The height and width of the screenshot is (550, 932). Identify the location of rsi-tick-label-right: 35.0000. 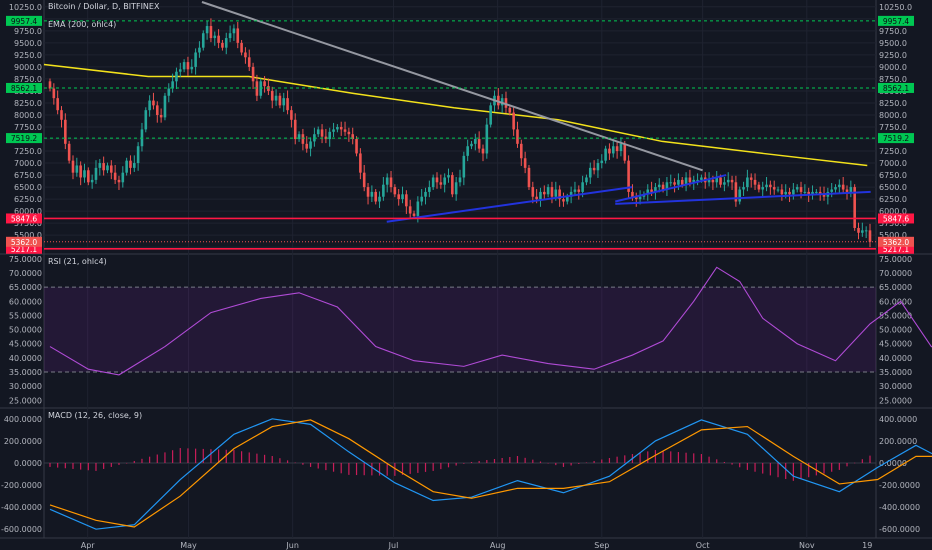
(895, 372).